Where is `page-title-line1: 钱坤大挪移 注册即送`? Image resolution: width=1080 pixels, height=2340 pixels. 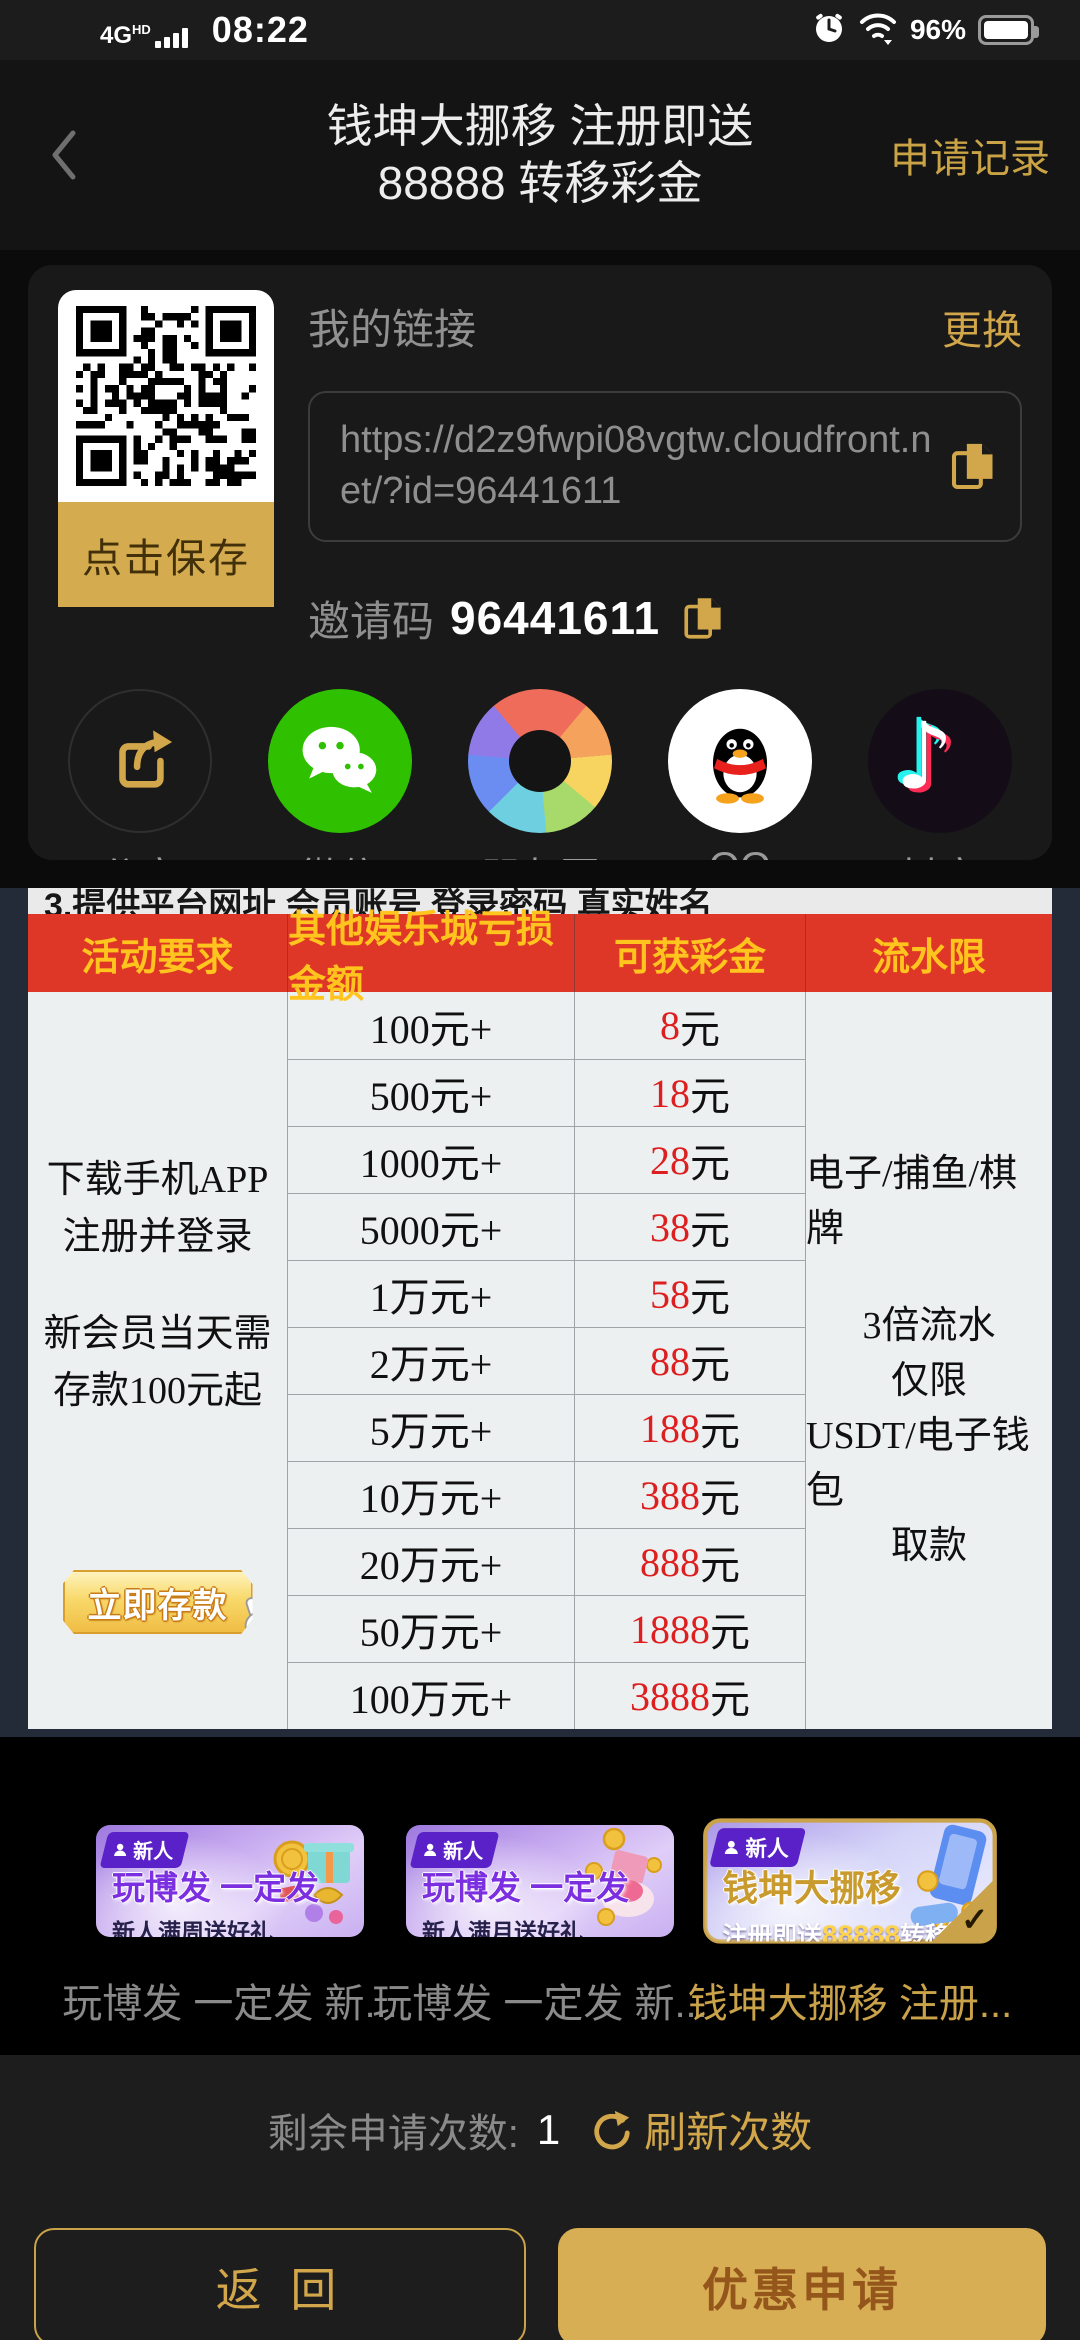 page-title-line1: 钱坤大挪移 注册即送 is located at coordinates (540, 125).